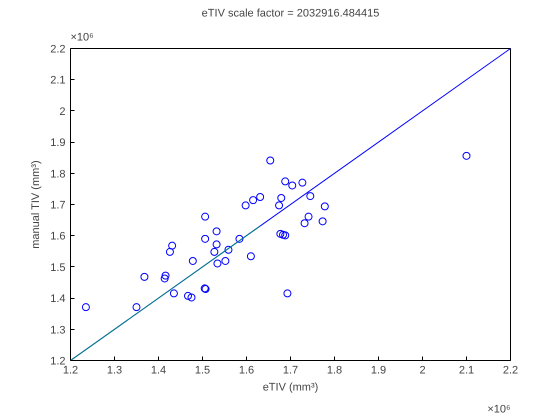  I want to click on y-axis-title: manual TIV (mm³), so click(36, 204).